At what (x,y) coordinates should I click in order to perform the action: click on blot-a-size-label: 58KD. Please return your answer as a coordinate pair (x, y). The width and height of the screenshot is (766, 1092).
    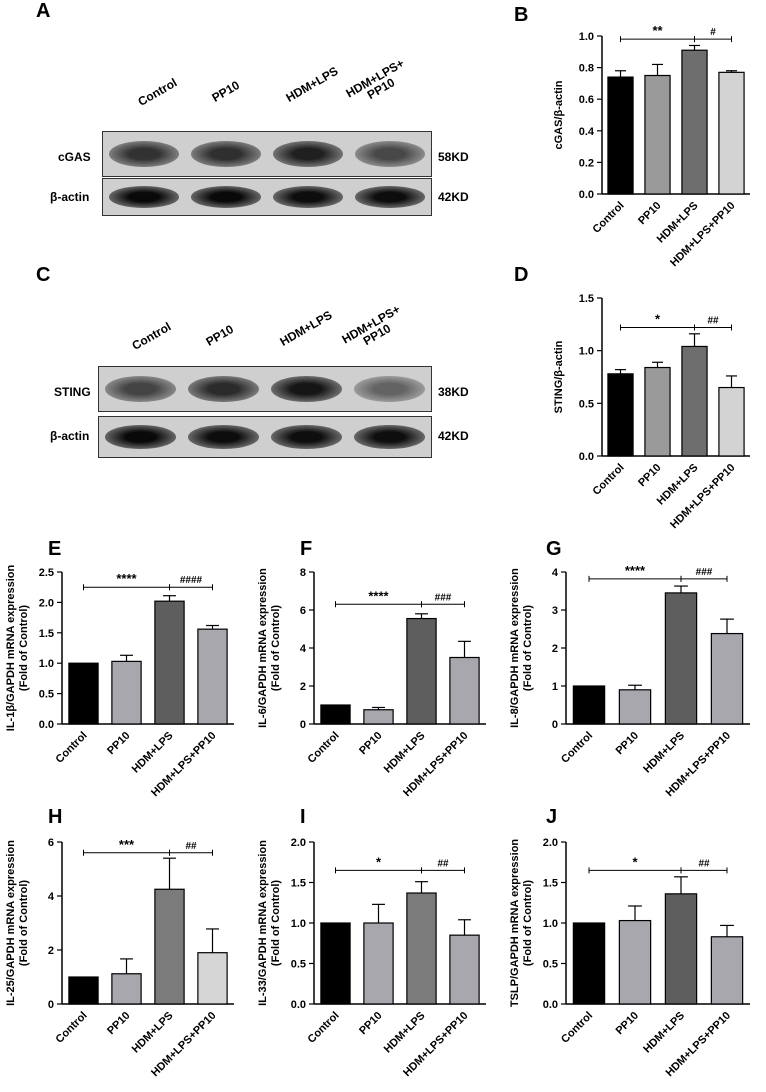
    Looking at the image, I should click on (453, 157).